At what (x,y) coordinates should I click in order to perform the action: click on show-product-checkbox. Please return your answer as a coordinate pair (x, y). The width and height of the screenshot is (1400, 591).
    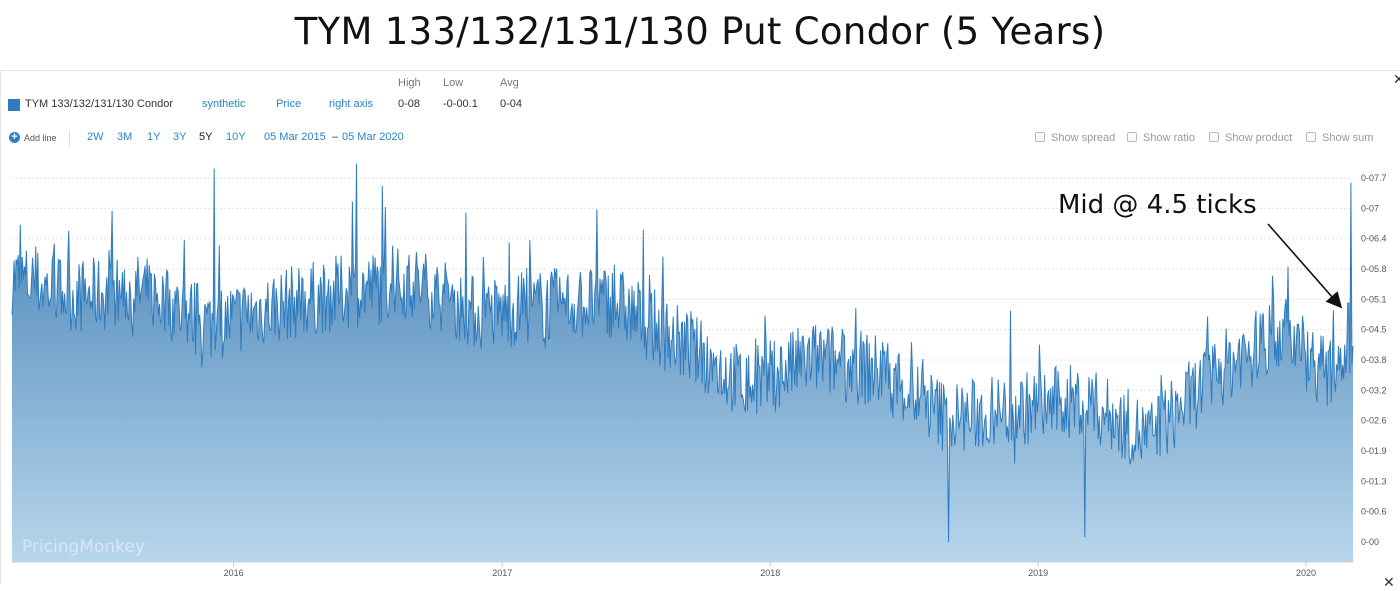
    Looking at the image, I should click on (1214, 137).